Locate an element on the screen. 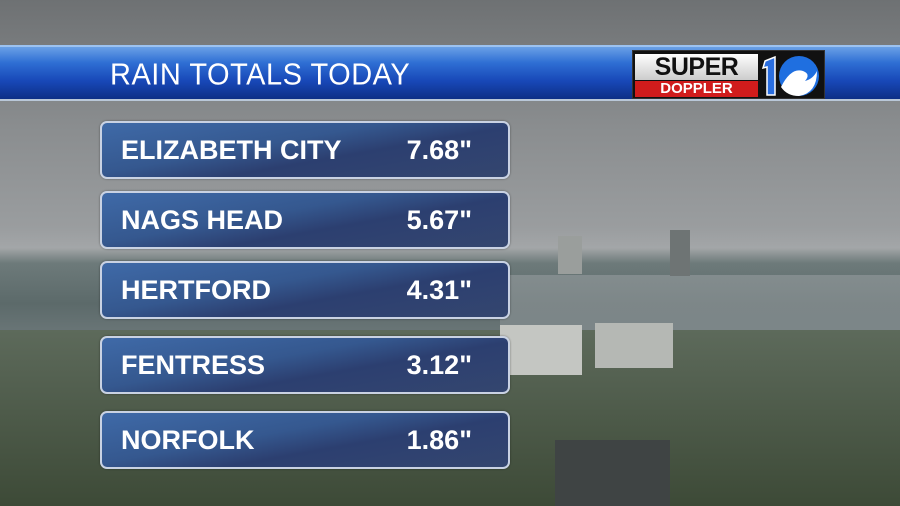  rain-total-value: 7.68" is located at coordinates (439, 150).